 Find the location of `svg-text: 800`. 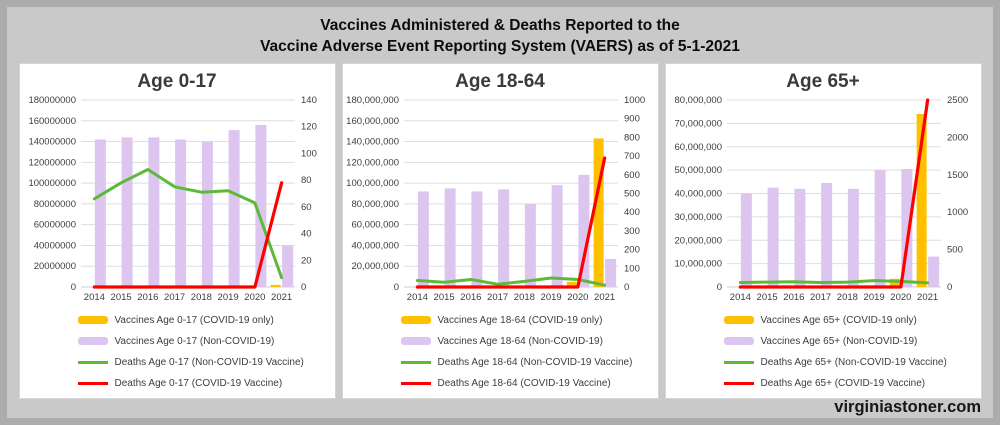

svg-text: 800 is located at coordinates (632, 137).